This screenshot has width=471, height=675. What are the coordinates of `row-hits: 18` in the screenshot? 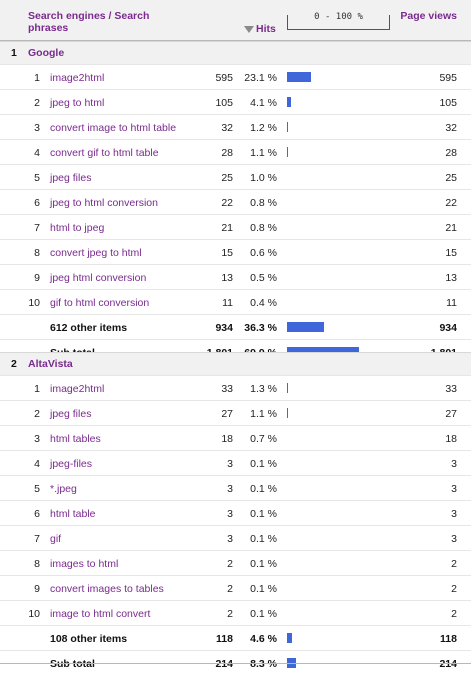 It's located at (227, 439).